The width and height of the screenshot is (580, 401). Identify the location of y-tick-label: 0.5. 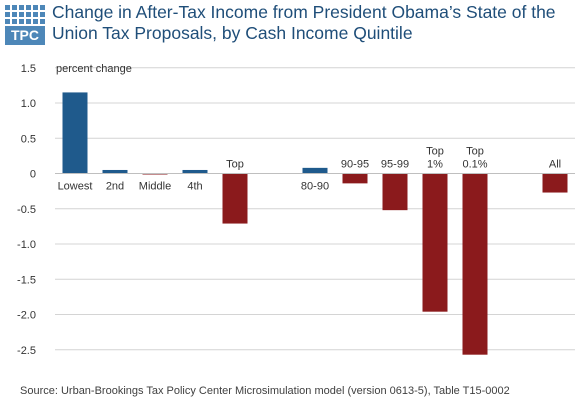
(28, 139).